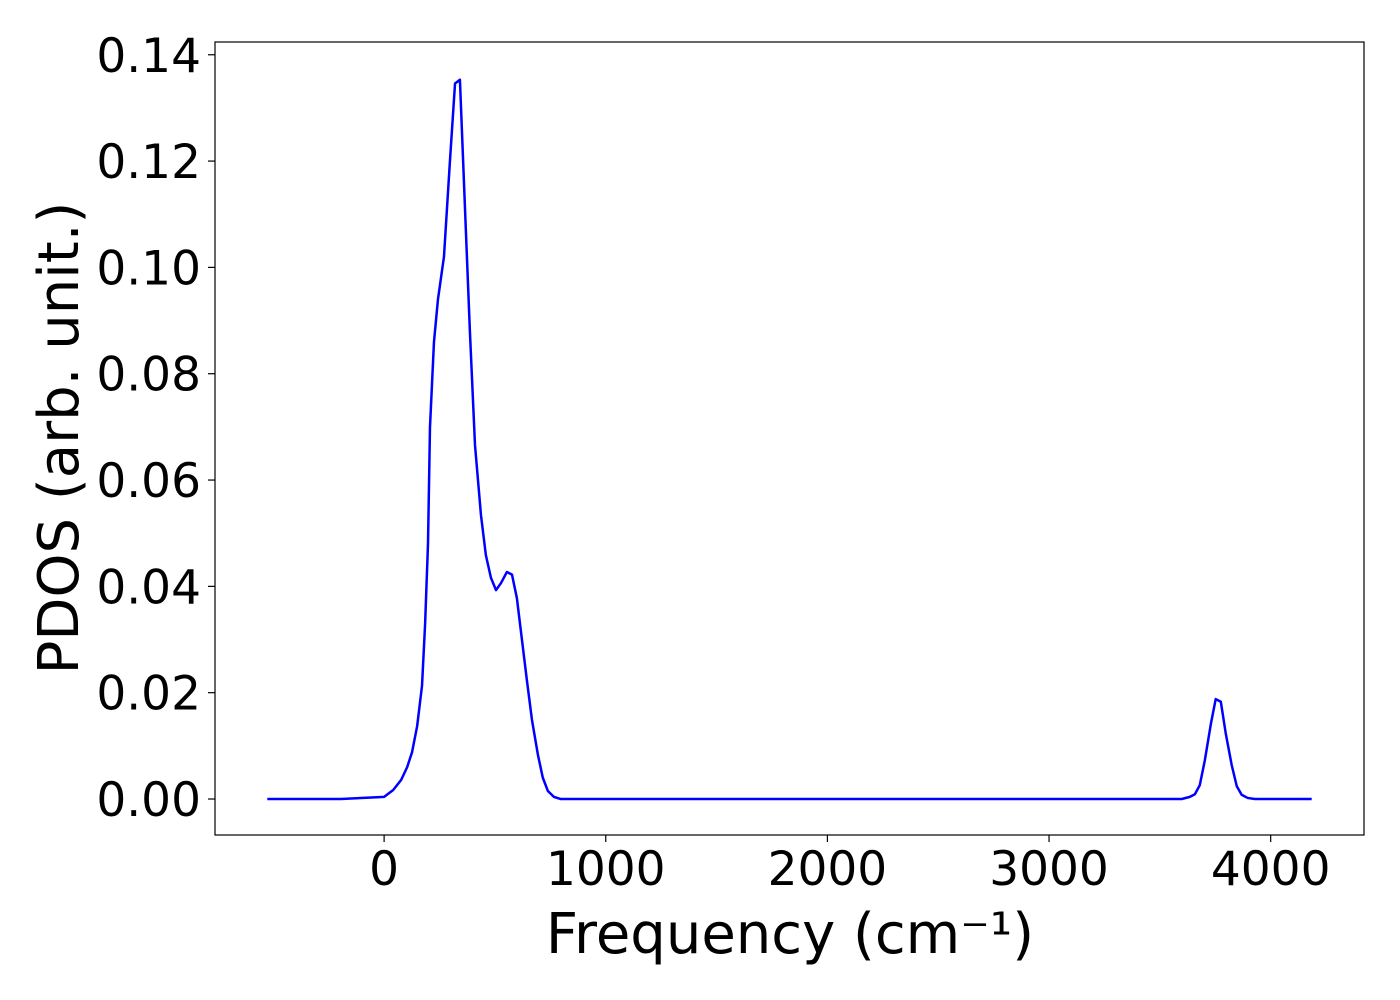  Describe the element at coordinates (606, 869) in the screenshot. I see `x-tick-label: 1000` at that location.